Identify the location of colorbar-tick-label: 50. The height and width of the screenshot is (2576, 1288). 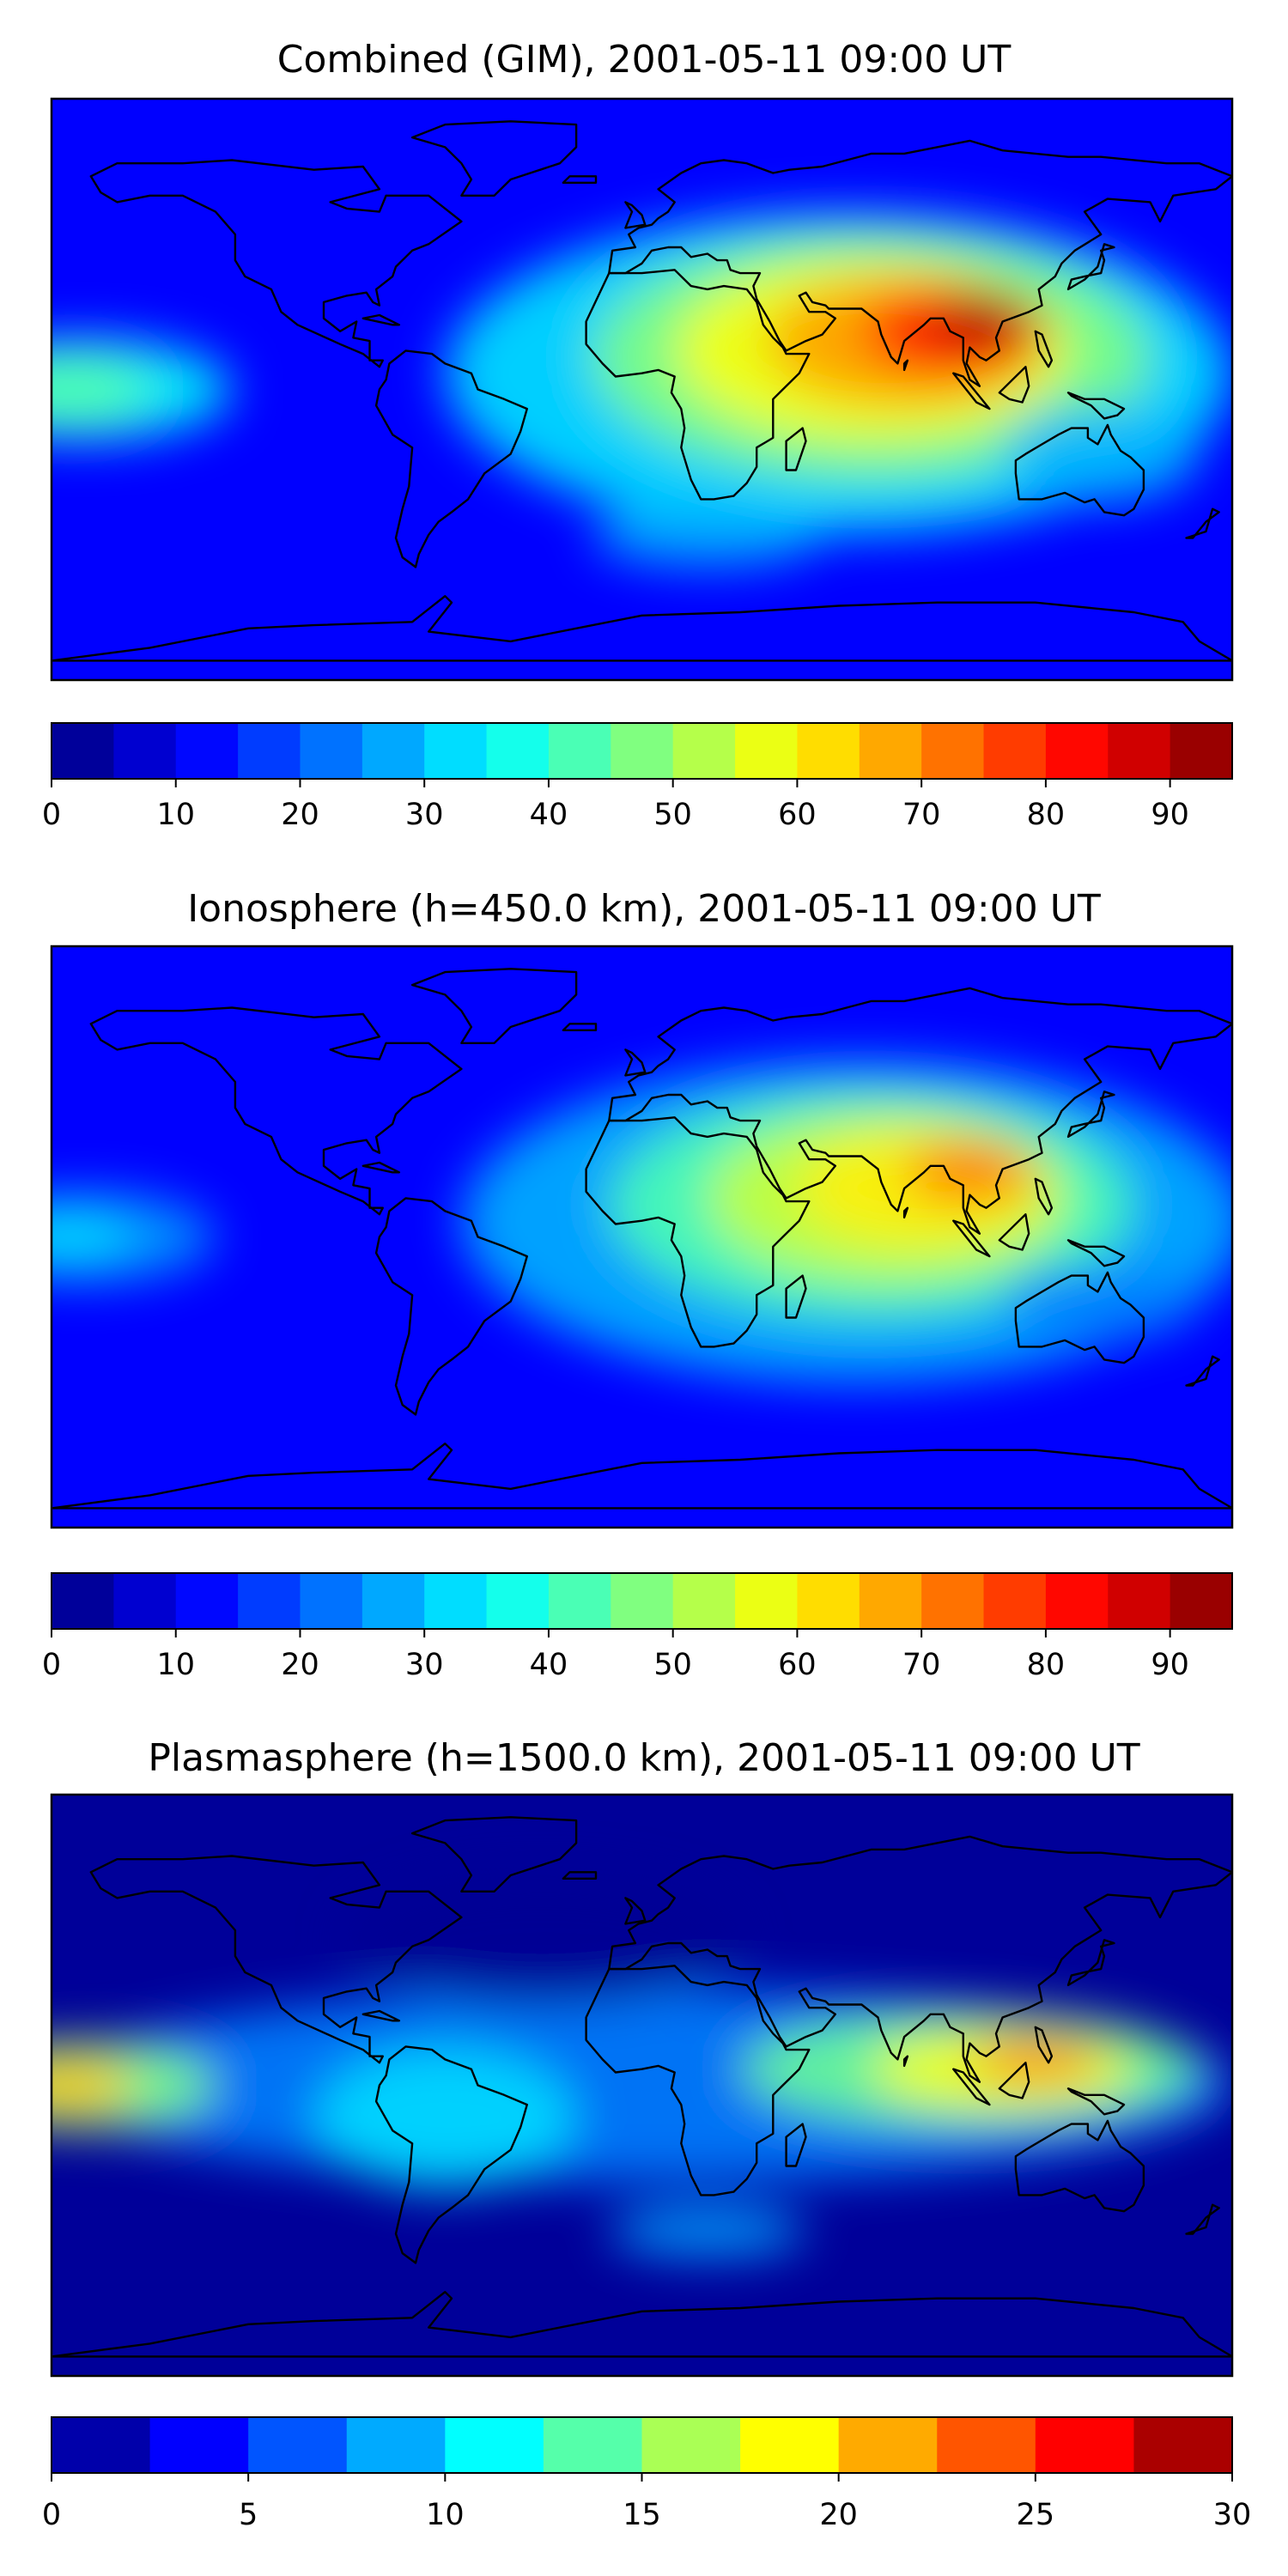
(673, 1665).